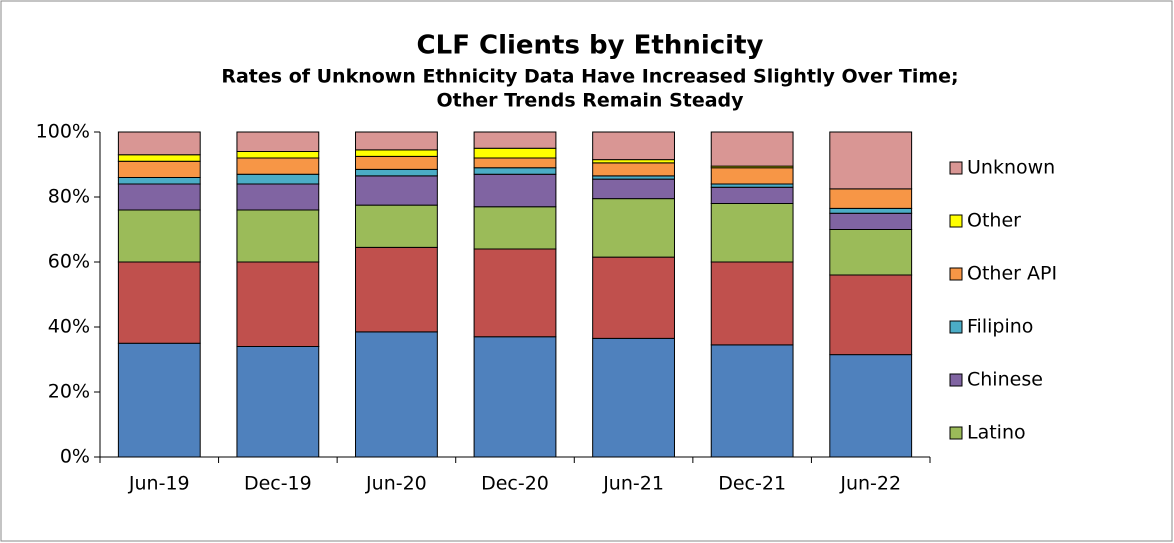 This screenshot has height=543, width=1174. Describe the element at coordinates (870, 484) in the screenshot. I see `x-tick-label: Jun-22` at that location.